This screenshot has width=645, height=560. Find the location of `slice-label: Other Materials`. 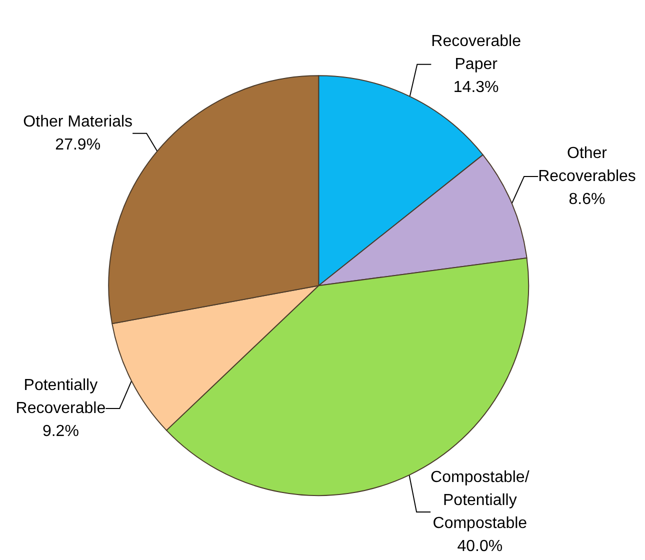

slice-label: Other Materials is located at coordinates (78, 121).